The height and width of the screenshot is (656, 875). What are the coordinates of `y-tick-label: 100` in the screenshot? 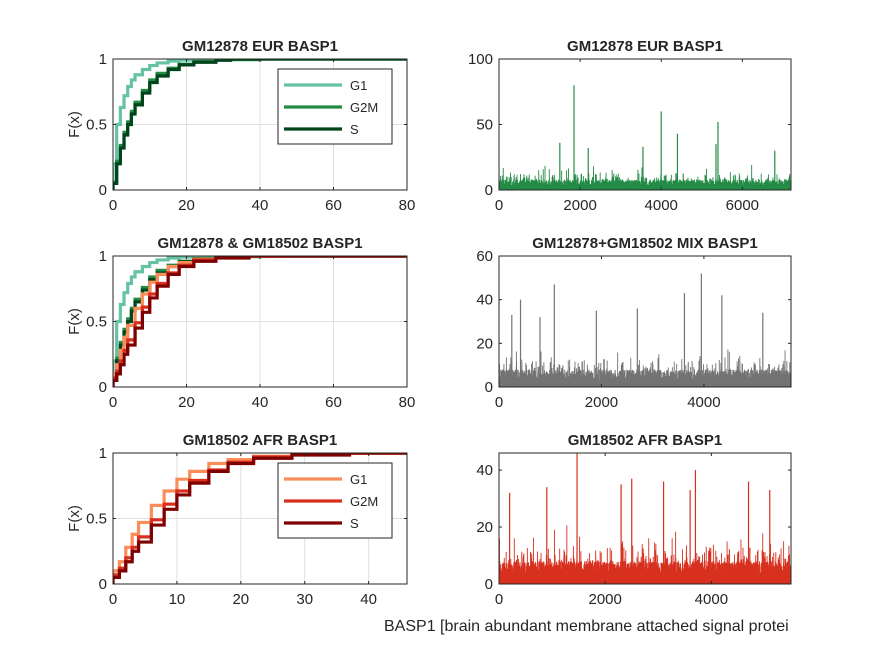 It's located at (480, 59).